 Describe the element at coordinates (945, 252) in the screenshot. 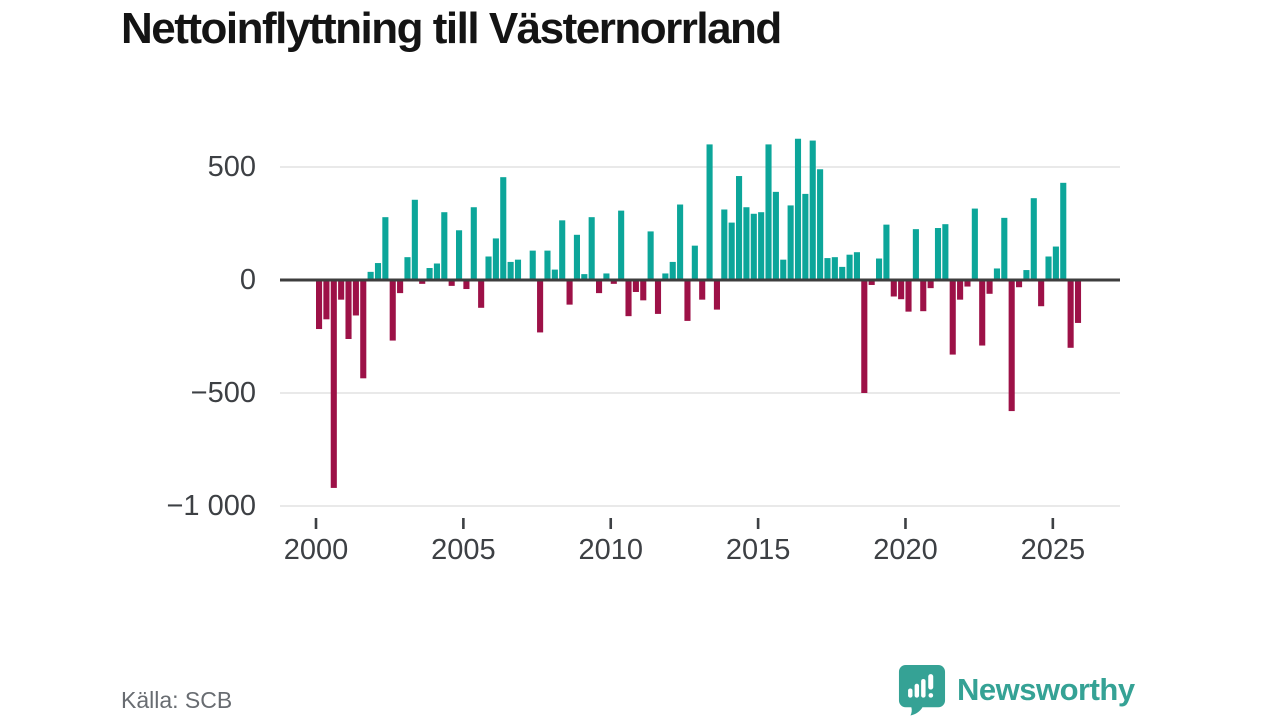

I see `bar-2021Q2` at that location.